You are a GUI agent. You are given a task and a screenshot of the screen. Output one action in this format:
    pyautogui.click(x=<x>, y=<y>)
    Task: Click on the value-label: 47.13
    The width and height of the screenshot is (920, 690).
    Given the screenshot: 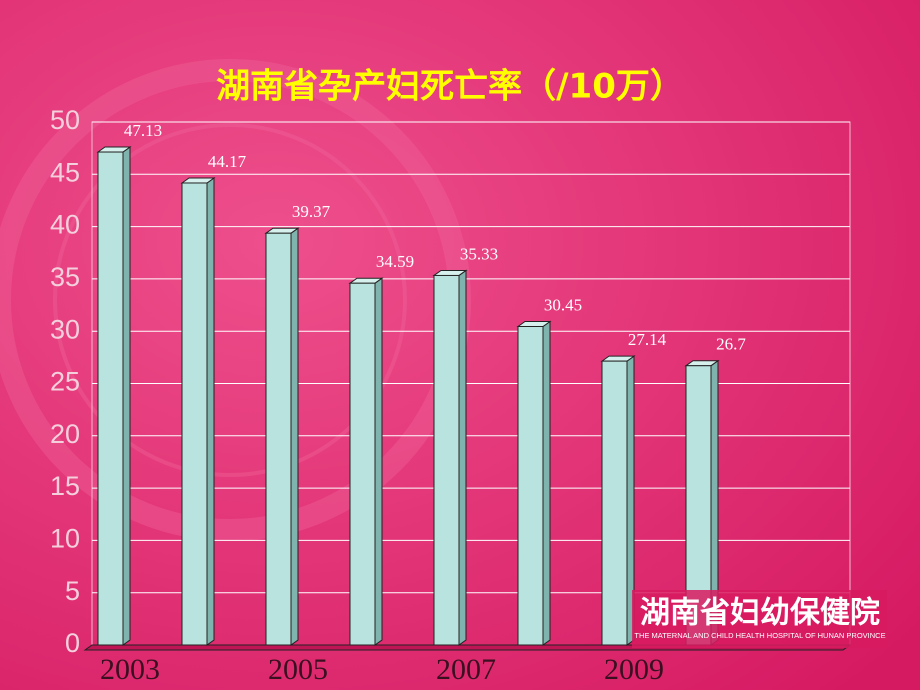 What is the action you would take?
    pyautogui.click(x=143, y=130)
    